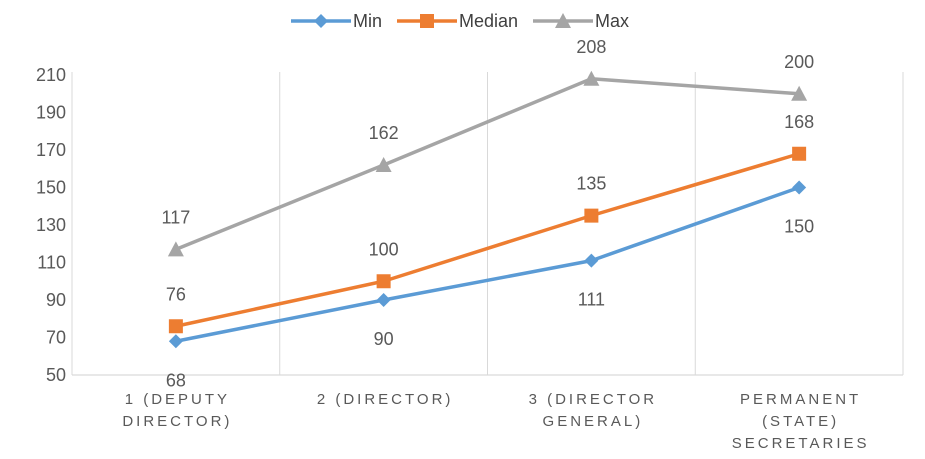 Image resolution: width=925 pixels, height=459 pixels. Describe the element at coordinates (176, 294) in the screenshot. I see `median-data-label: 76` at that location.